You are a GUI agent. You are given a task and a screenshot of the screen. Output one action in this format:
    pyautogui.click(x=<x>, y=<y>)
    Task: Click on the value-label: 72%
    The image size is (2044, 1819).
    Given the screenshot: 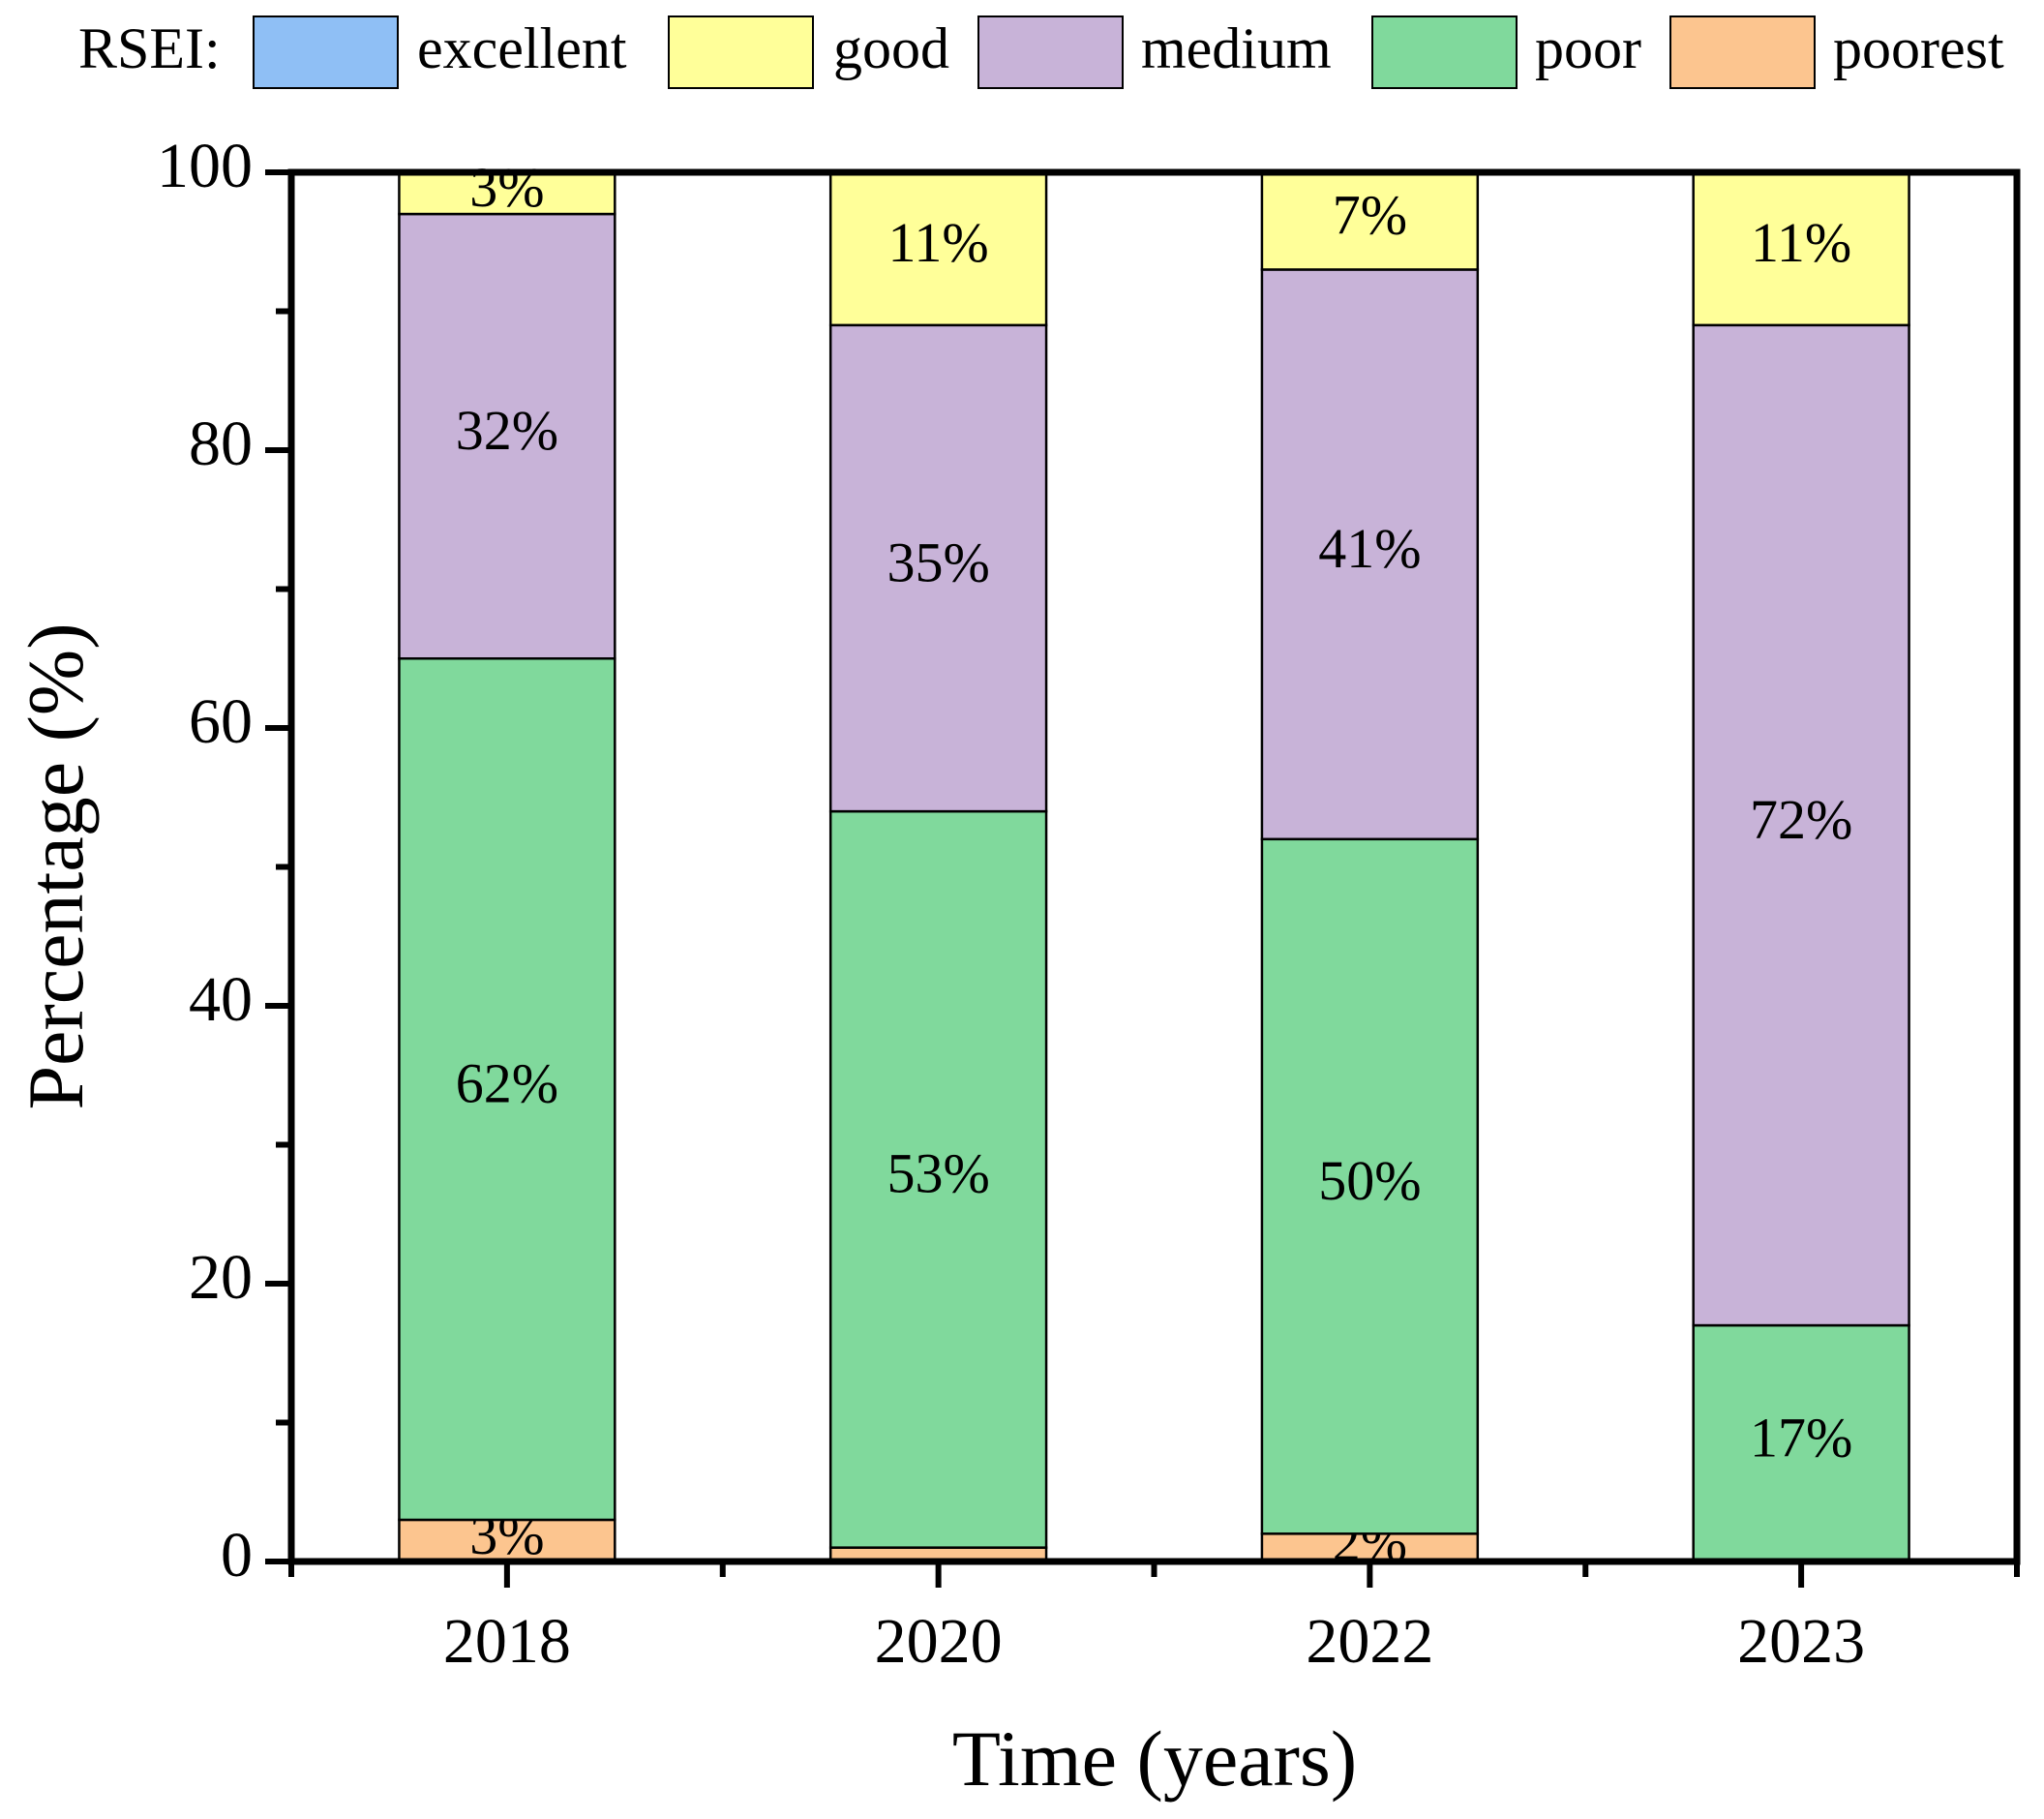 What is the action you would take?
    pyautogui.click(x=1801, y=820)
    